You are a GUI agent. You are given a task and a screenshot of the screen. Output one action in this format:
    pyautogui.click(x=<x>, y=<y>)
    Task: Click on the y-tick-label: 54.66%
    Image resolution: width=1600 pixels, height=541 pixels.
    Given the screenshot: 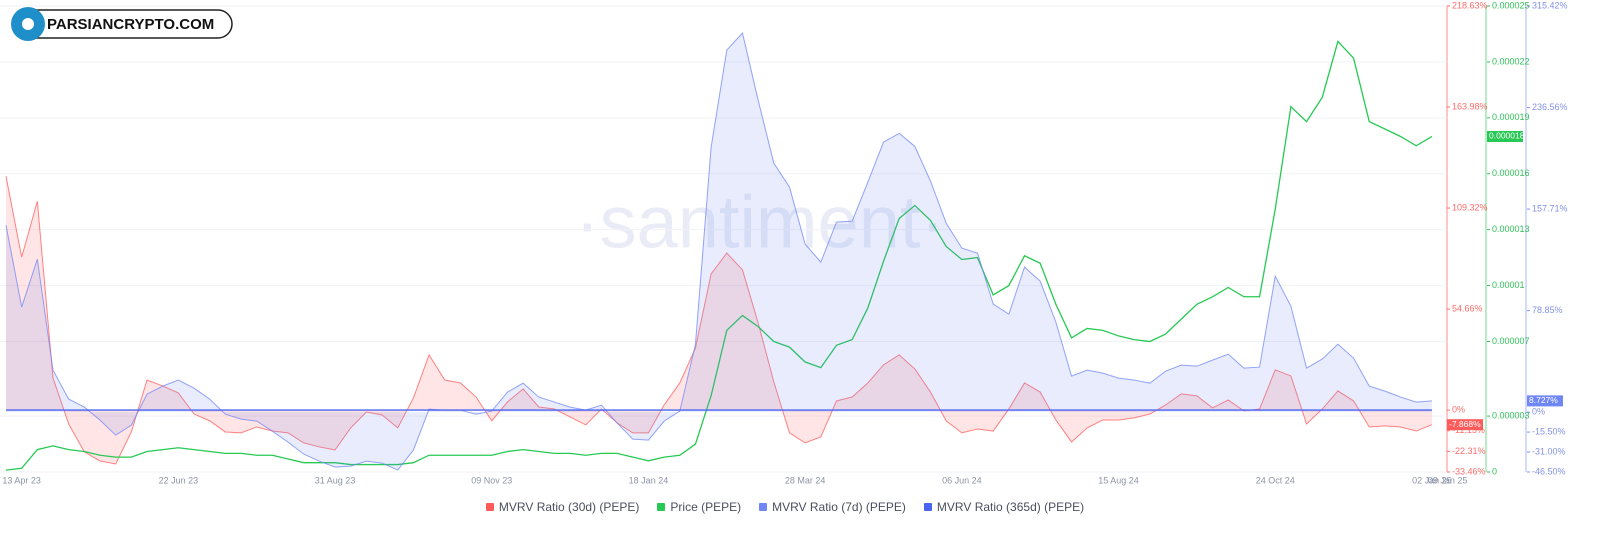 What is the action you would take?
    pyautogui.click(x=1467, y=308)
    